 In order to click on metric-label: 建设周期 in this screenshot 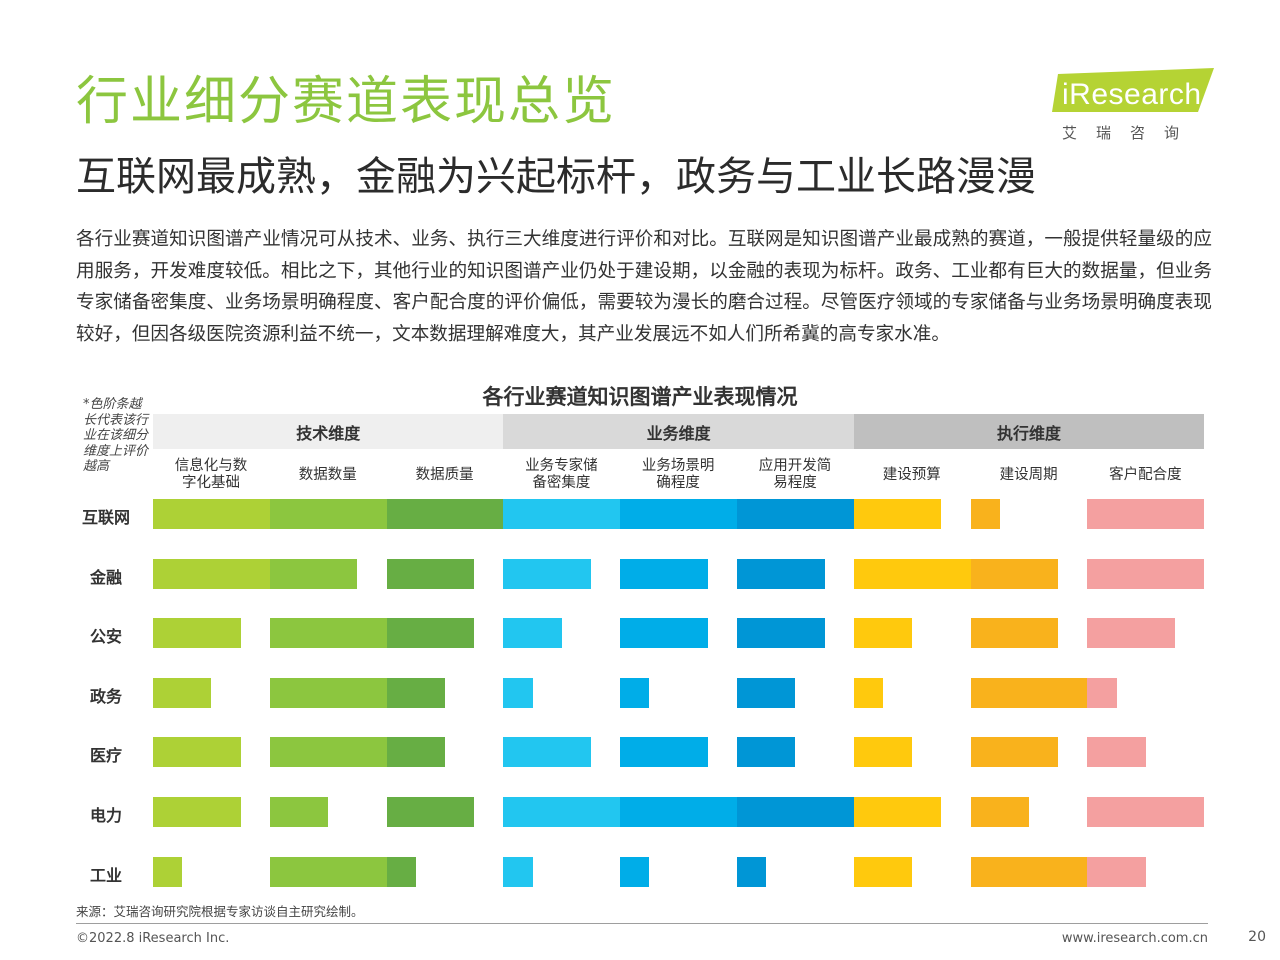, I will do `click(1028, 474)`.